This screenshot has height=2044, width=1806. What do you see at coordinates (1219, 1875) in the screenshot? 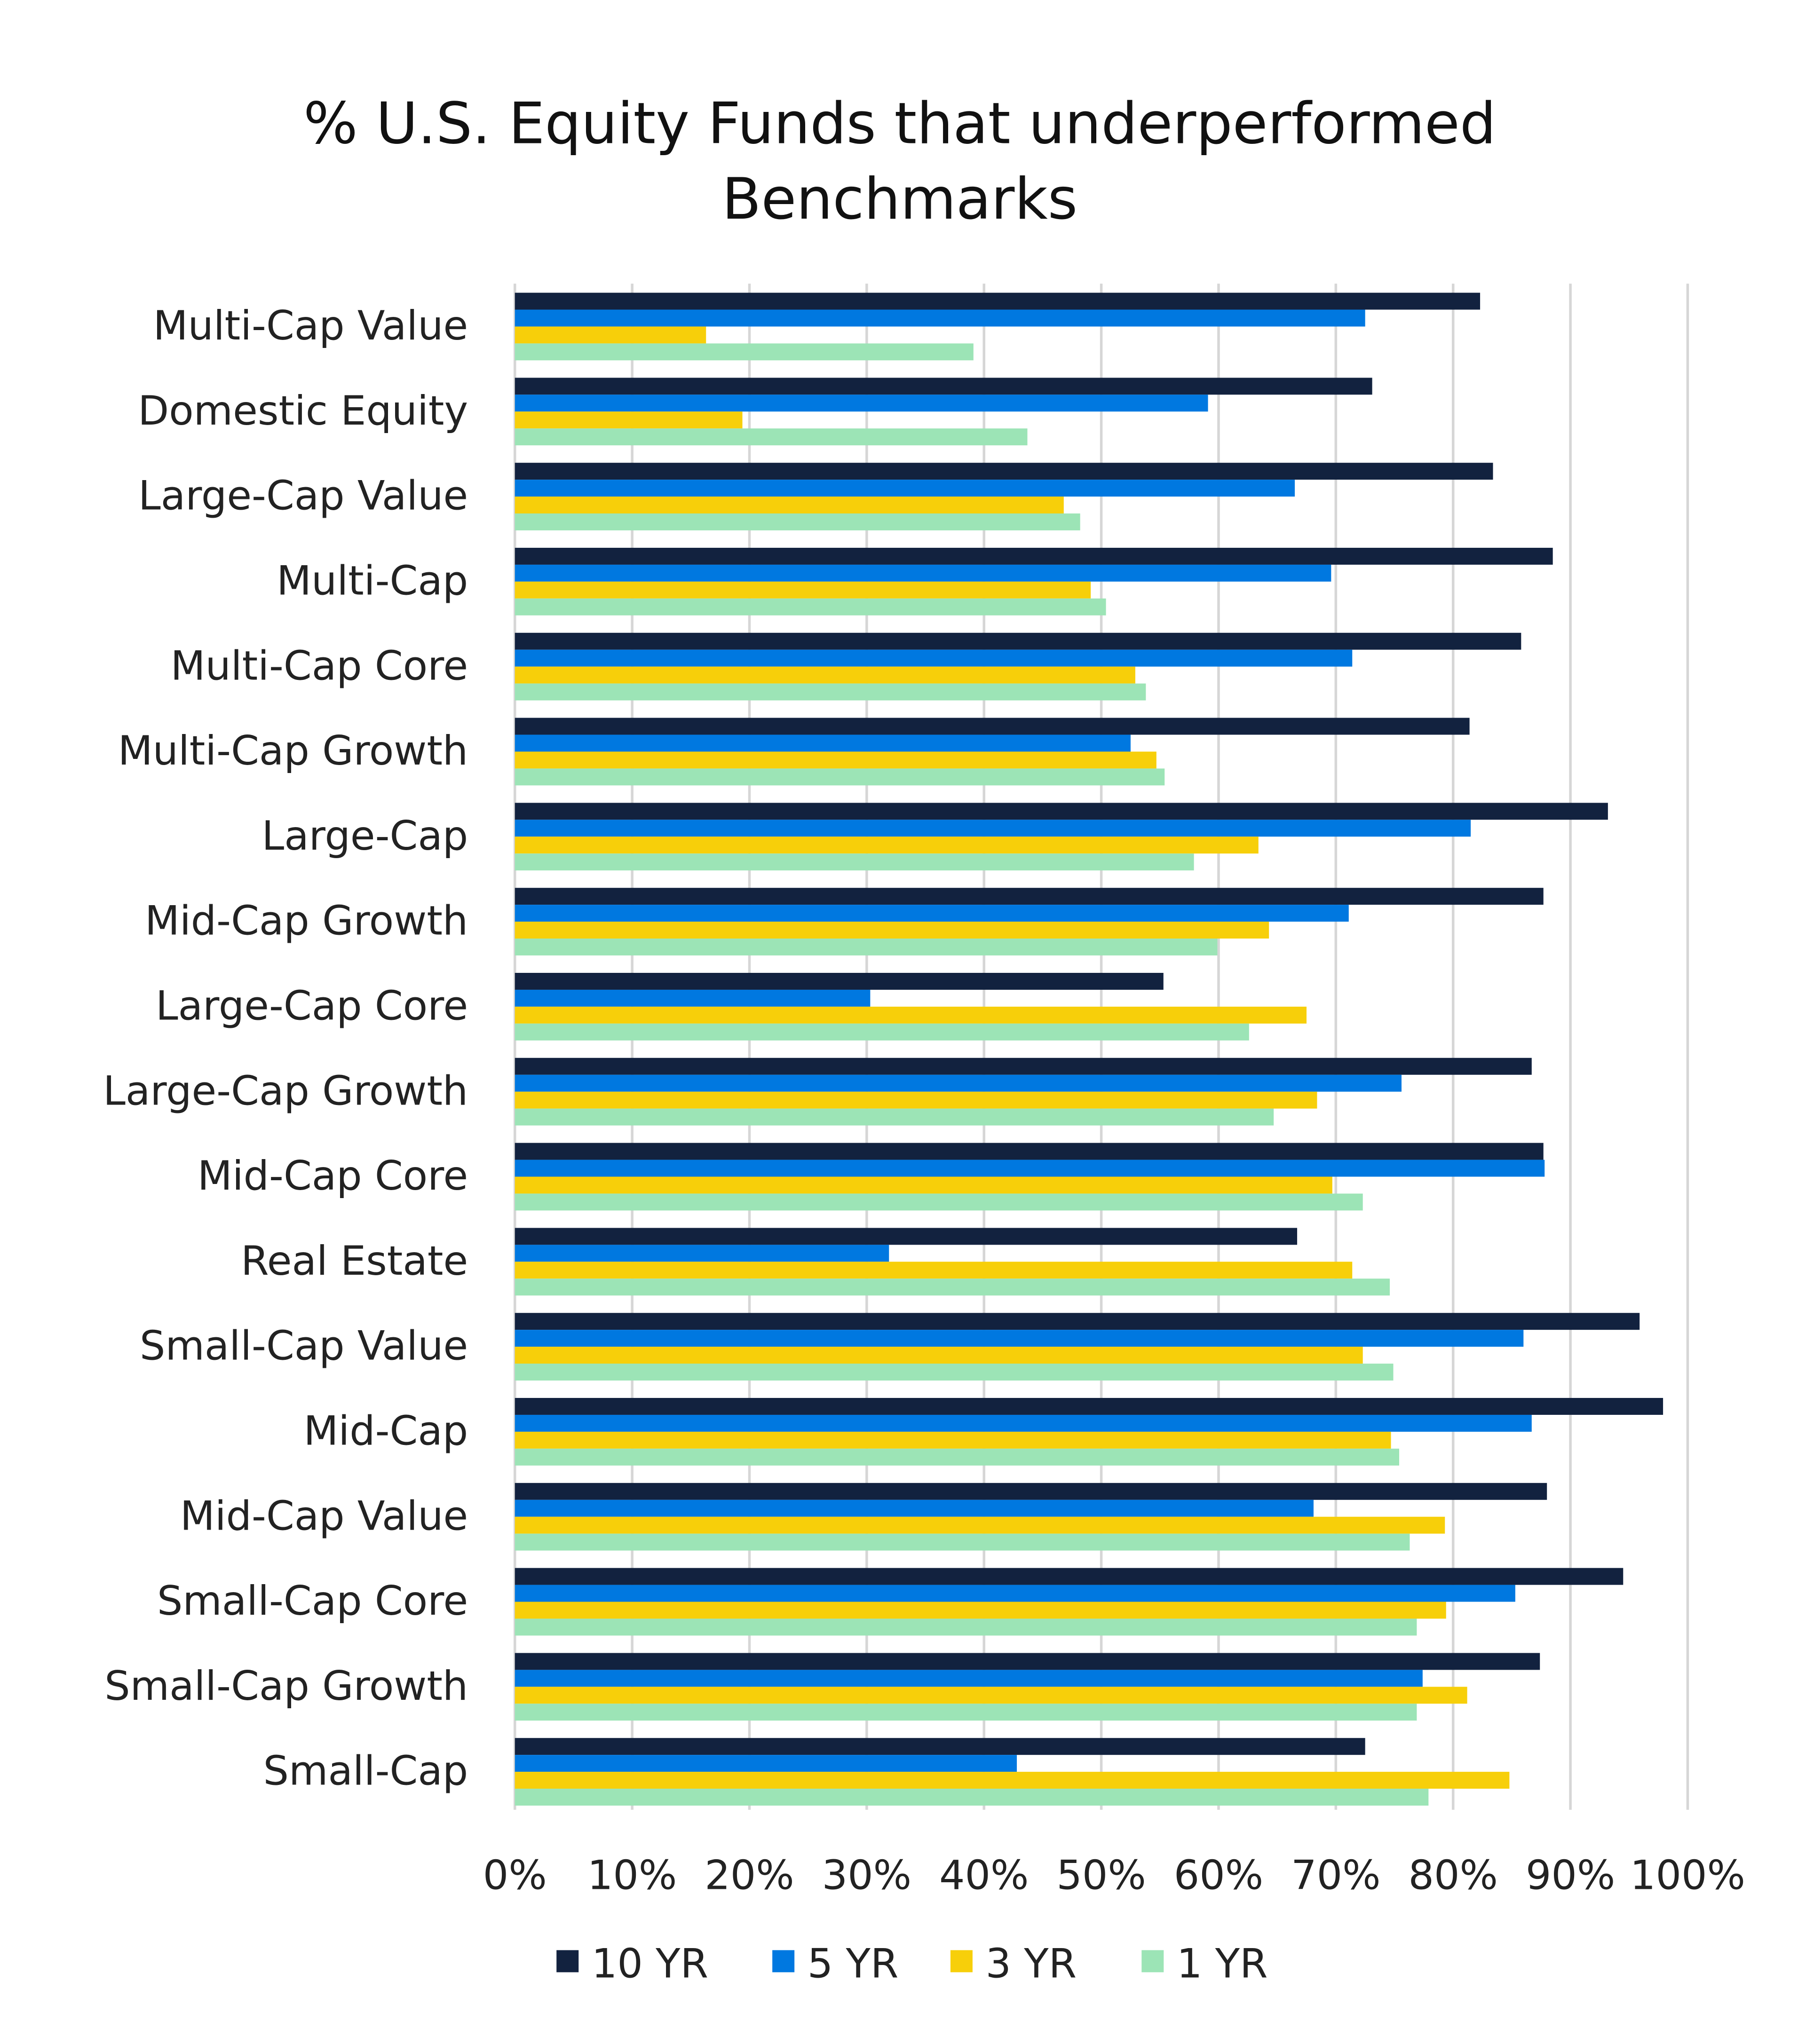
I see `x-tick-label: 60%` at bounding box center [1219, 1875].